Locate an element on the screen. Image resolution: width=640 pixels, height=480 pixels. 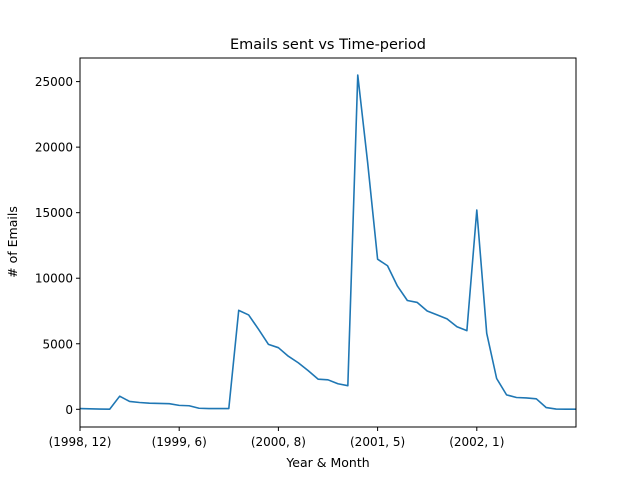
y-tick-label: 10000 is located at coordinates (54, 279).